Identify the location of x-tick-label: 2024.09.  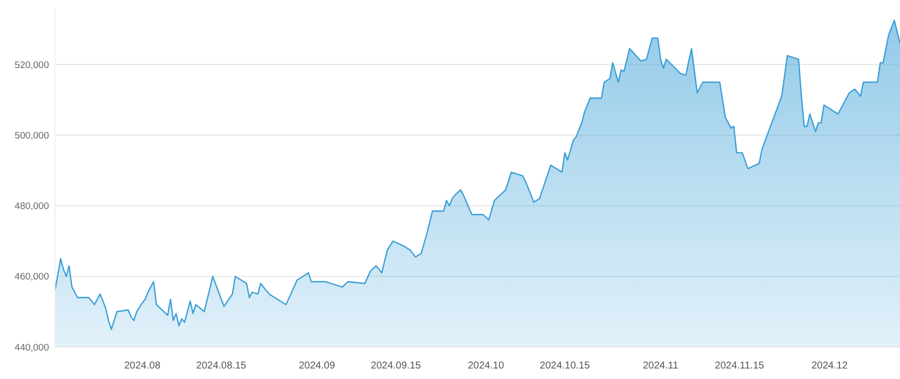
(317, 366).